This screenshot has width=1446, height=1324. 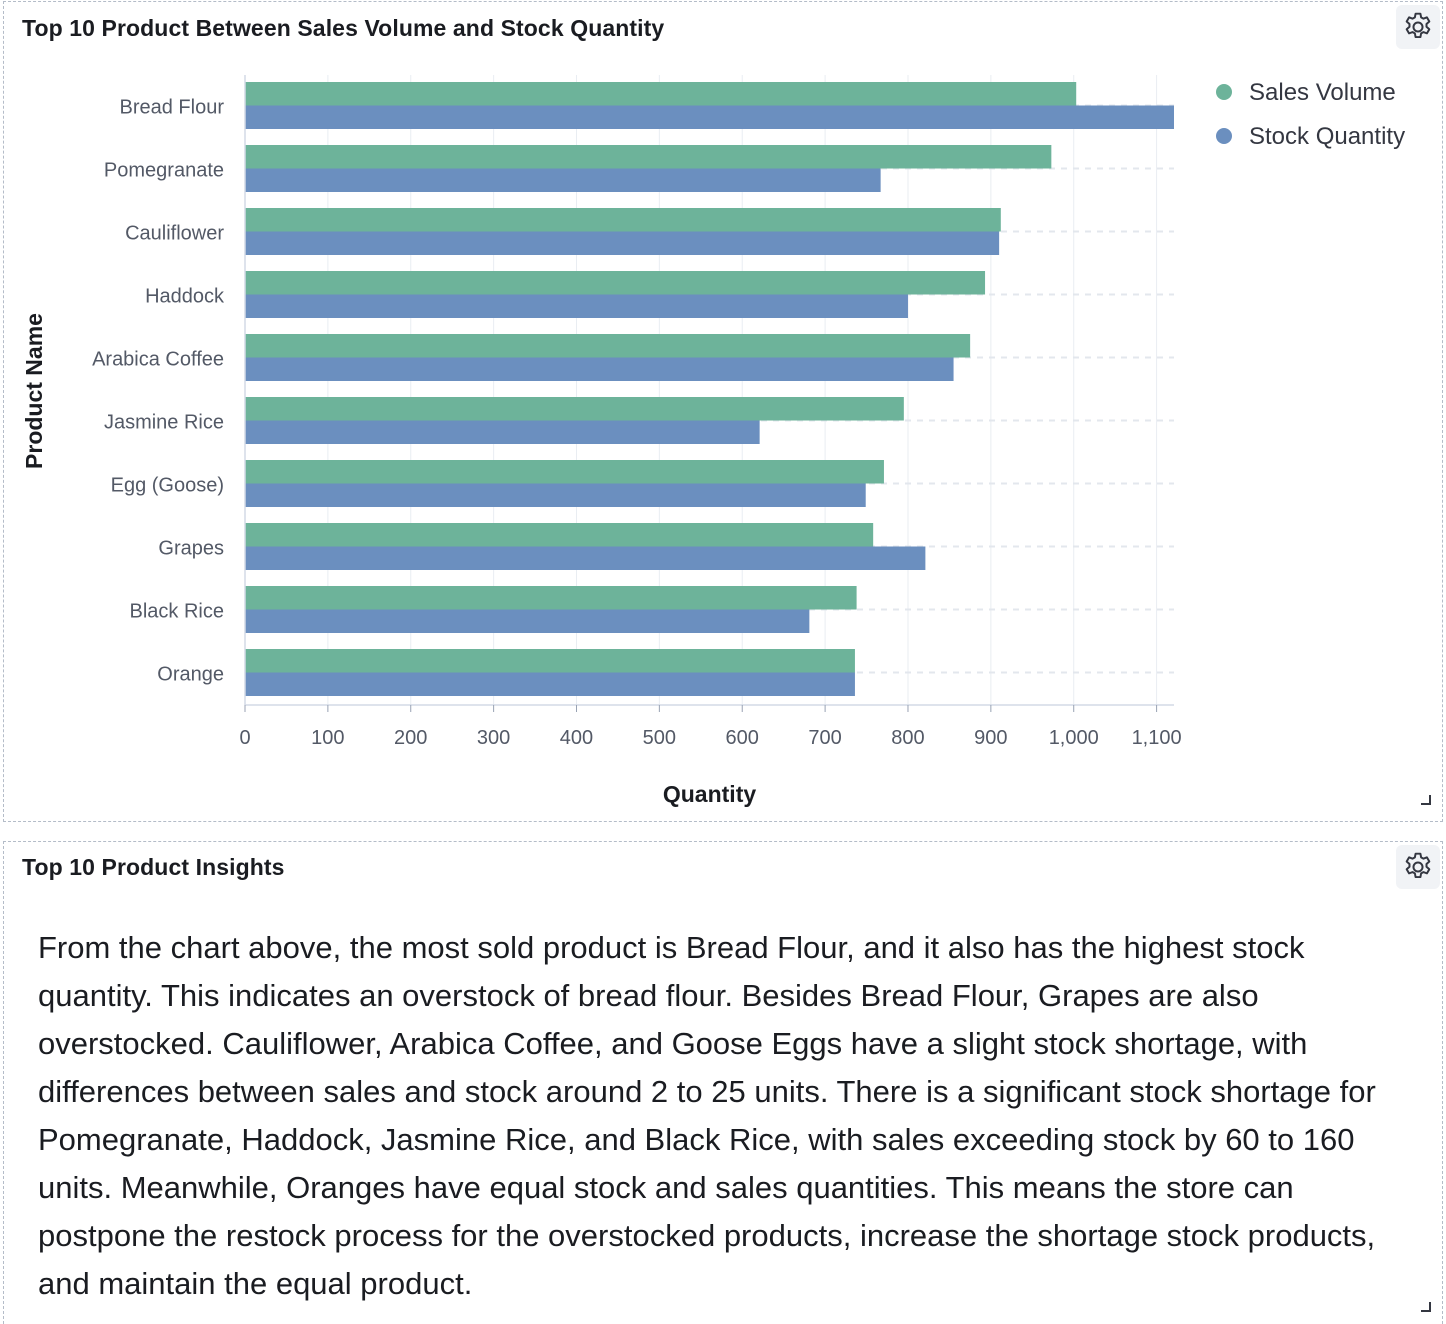 I want to click on y-tick-label: Black Rice, so click(x=177, y=612).